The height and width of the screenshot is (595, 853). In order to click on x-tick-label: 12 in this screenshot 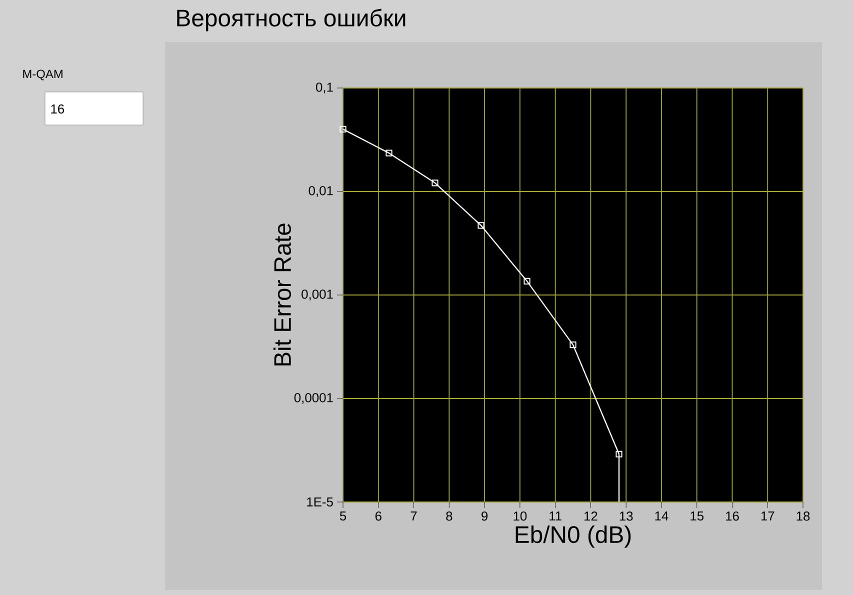, I will do `click(591, 516)`.